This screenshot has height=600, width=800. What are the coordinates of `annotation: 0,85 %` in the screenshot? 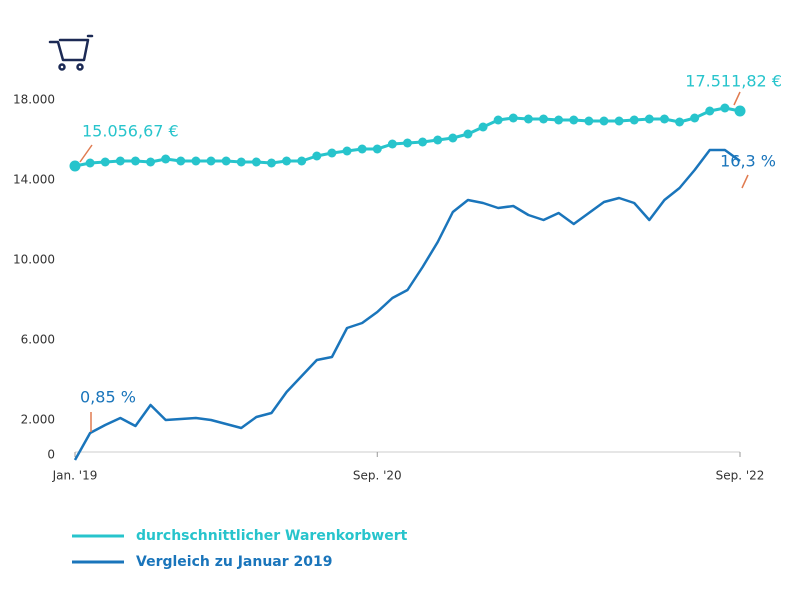 It's located at (108, 397).